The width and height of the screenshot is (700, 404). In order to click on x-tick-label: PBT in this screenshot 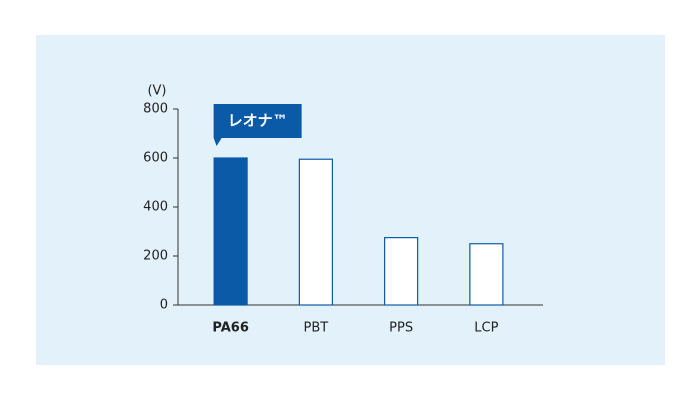, I will do `click(316, 328)`.